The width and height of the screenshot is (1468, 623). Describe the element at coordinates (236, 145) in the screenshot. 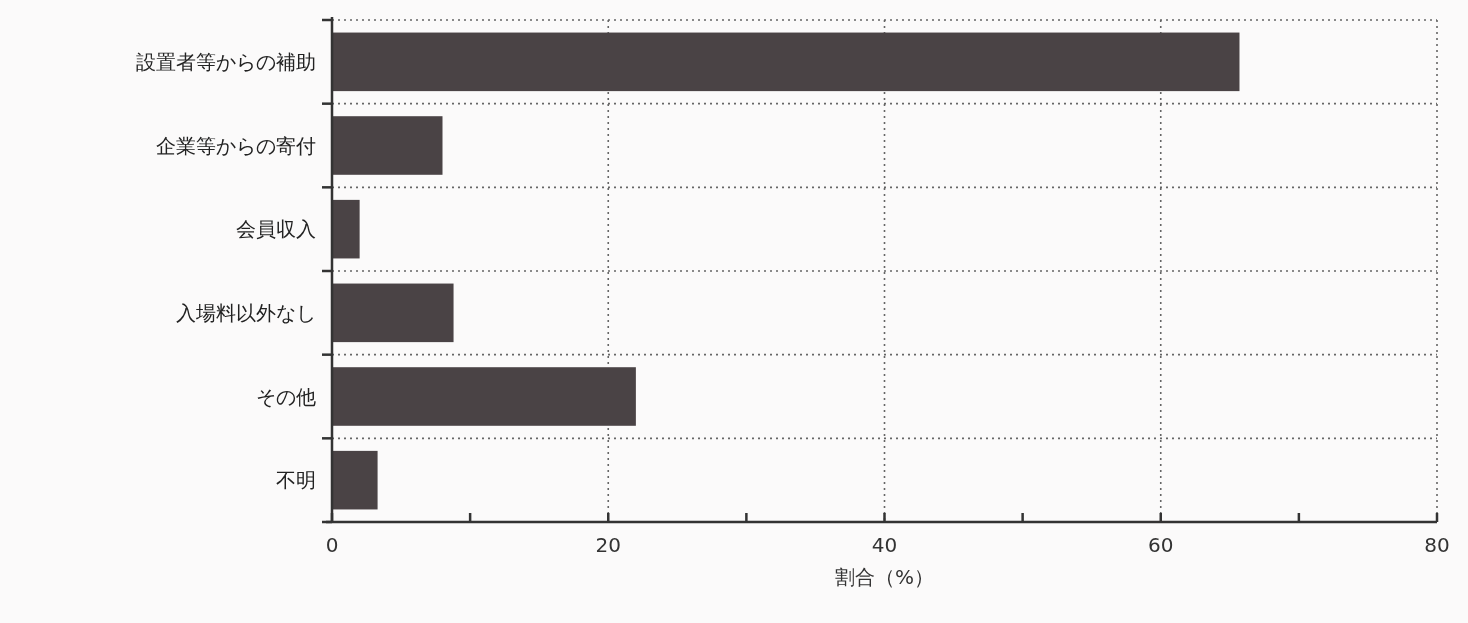

I see `y-tick-label: 企業等からの寄付` at that location.